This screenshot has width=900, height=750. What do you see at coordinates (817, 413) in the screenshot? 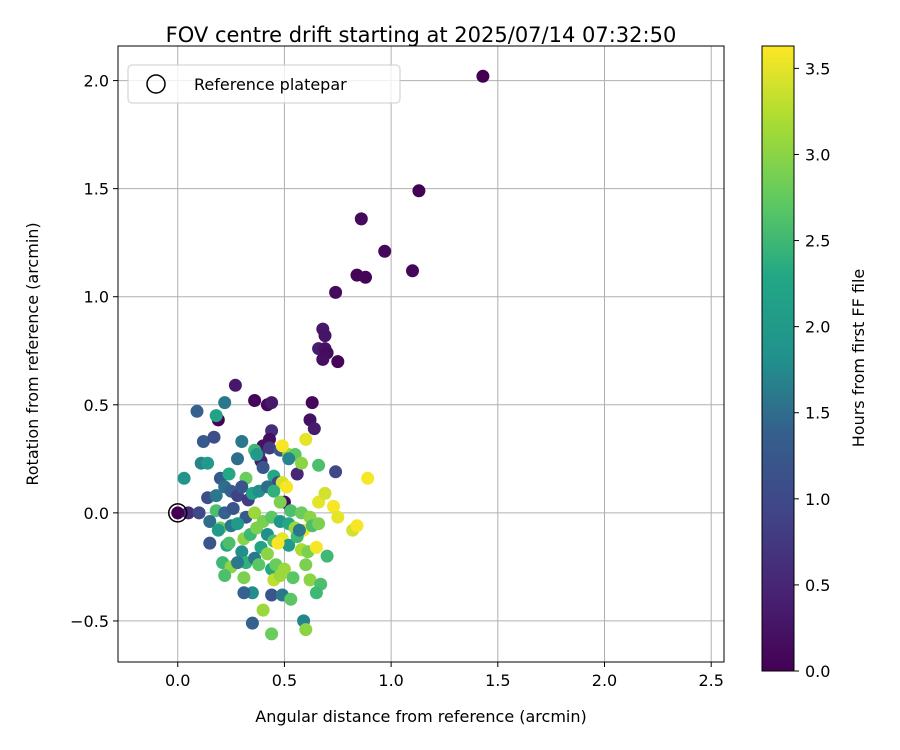
I see `colorbar-tick-label: 1.5` at bounding box center [817, 413].